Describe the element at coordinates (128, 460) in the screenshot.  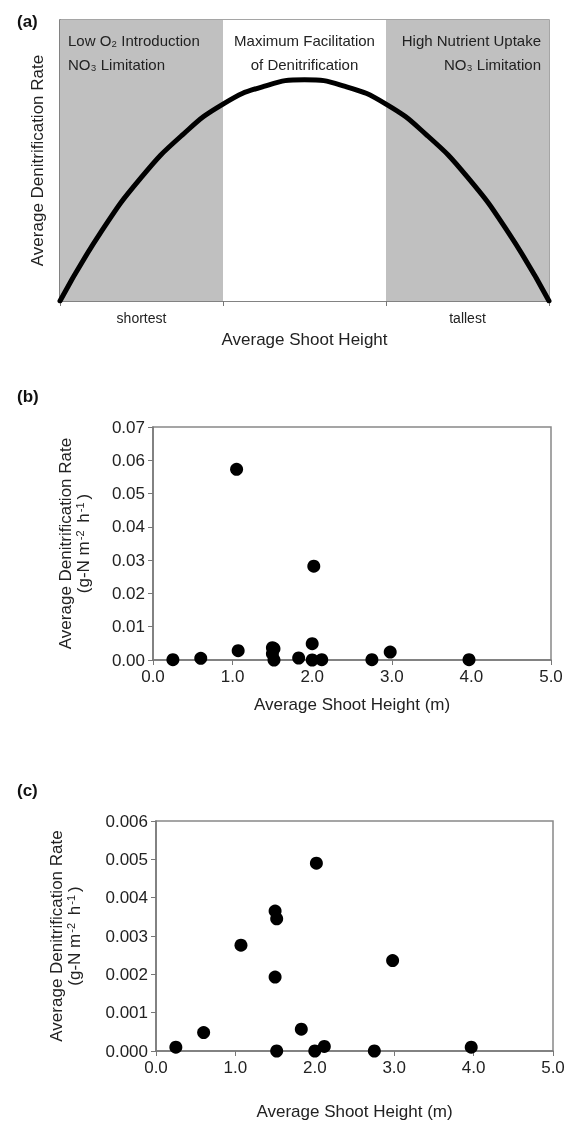
I see `y-tick-label: 0.06` at that location.